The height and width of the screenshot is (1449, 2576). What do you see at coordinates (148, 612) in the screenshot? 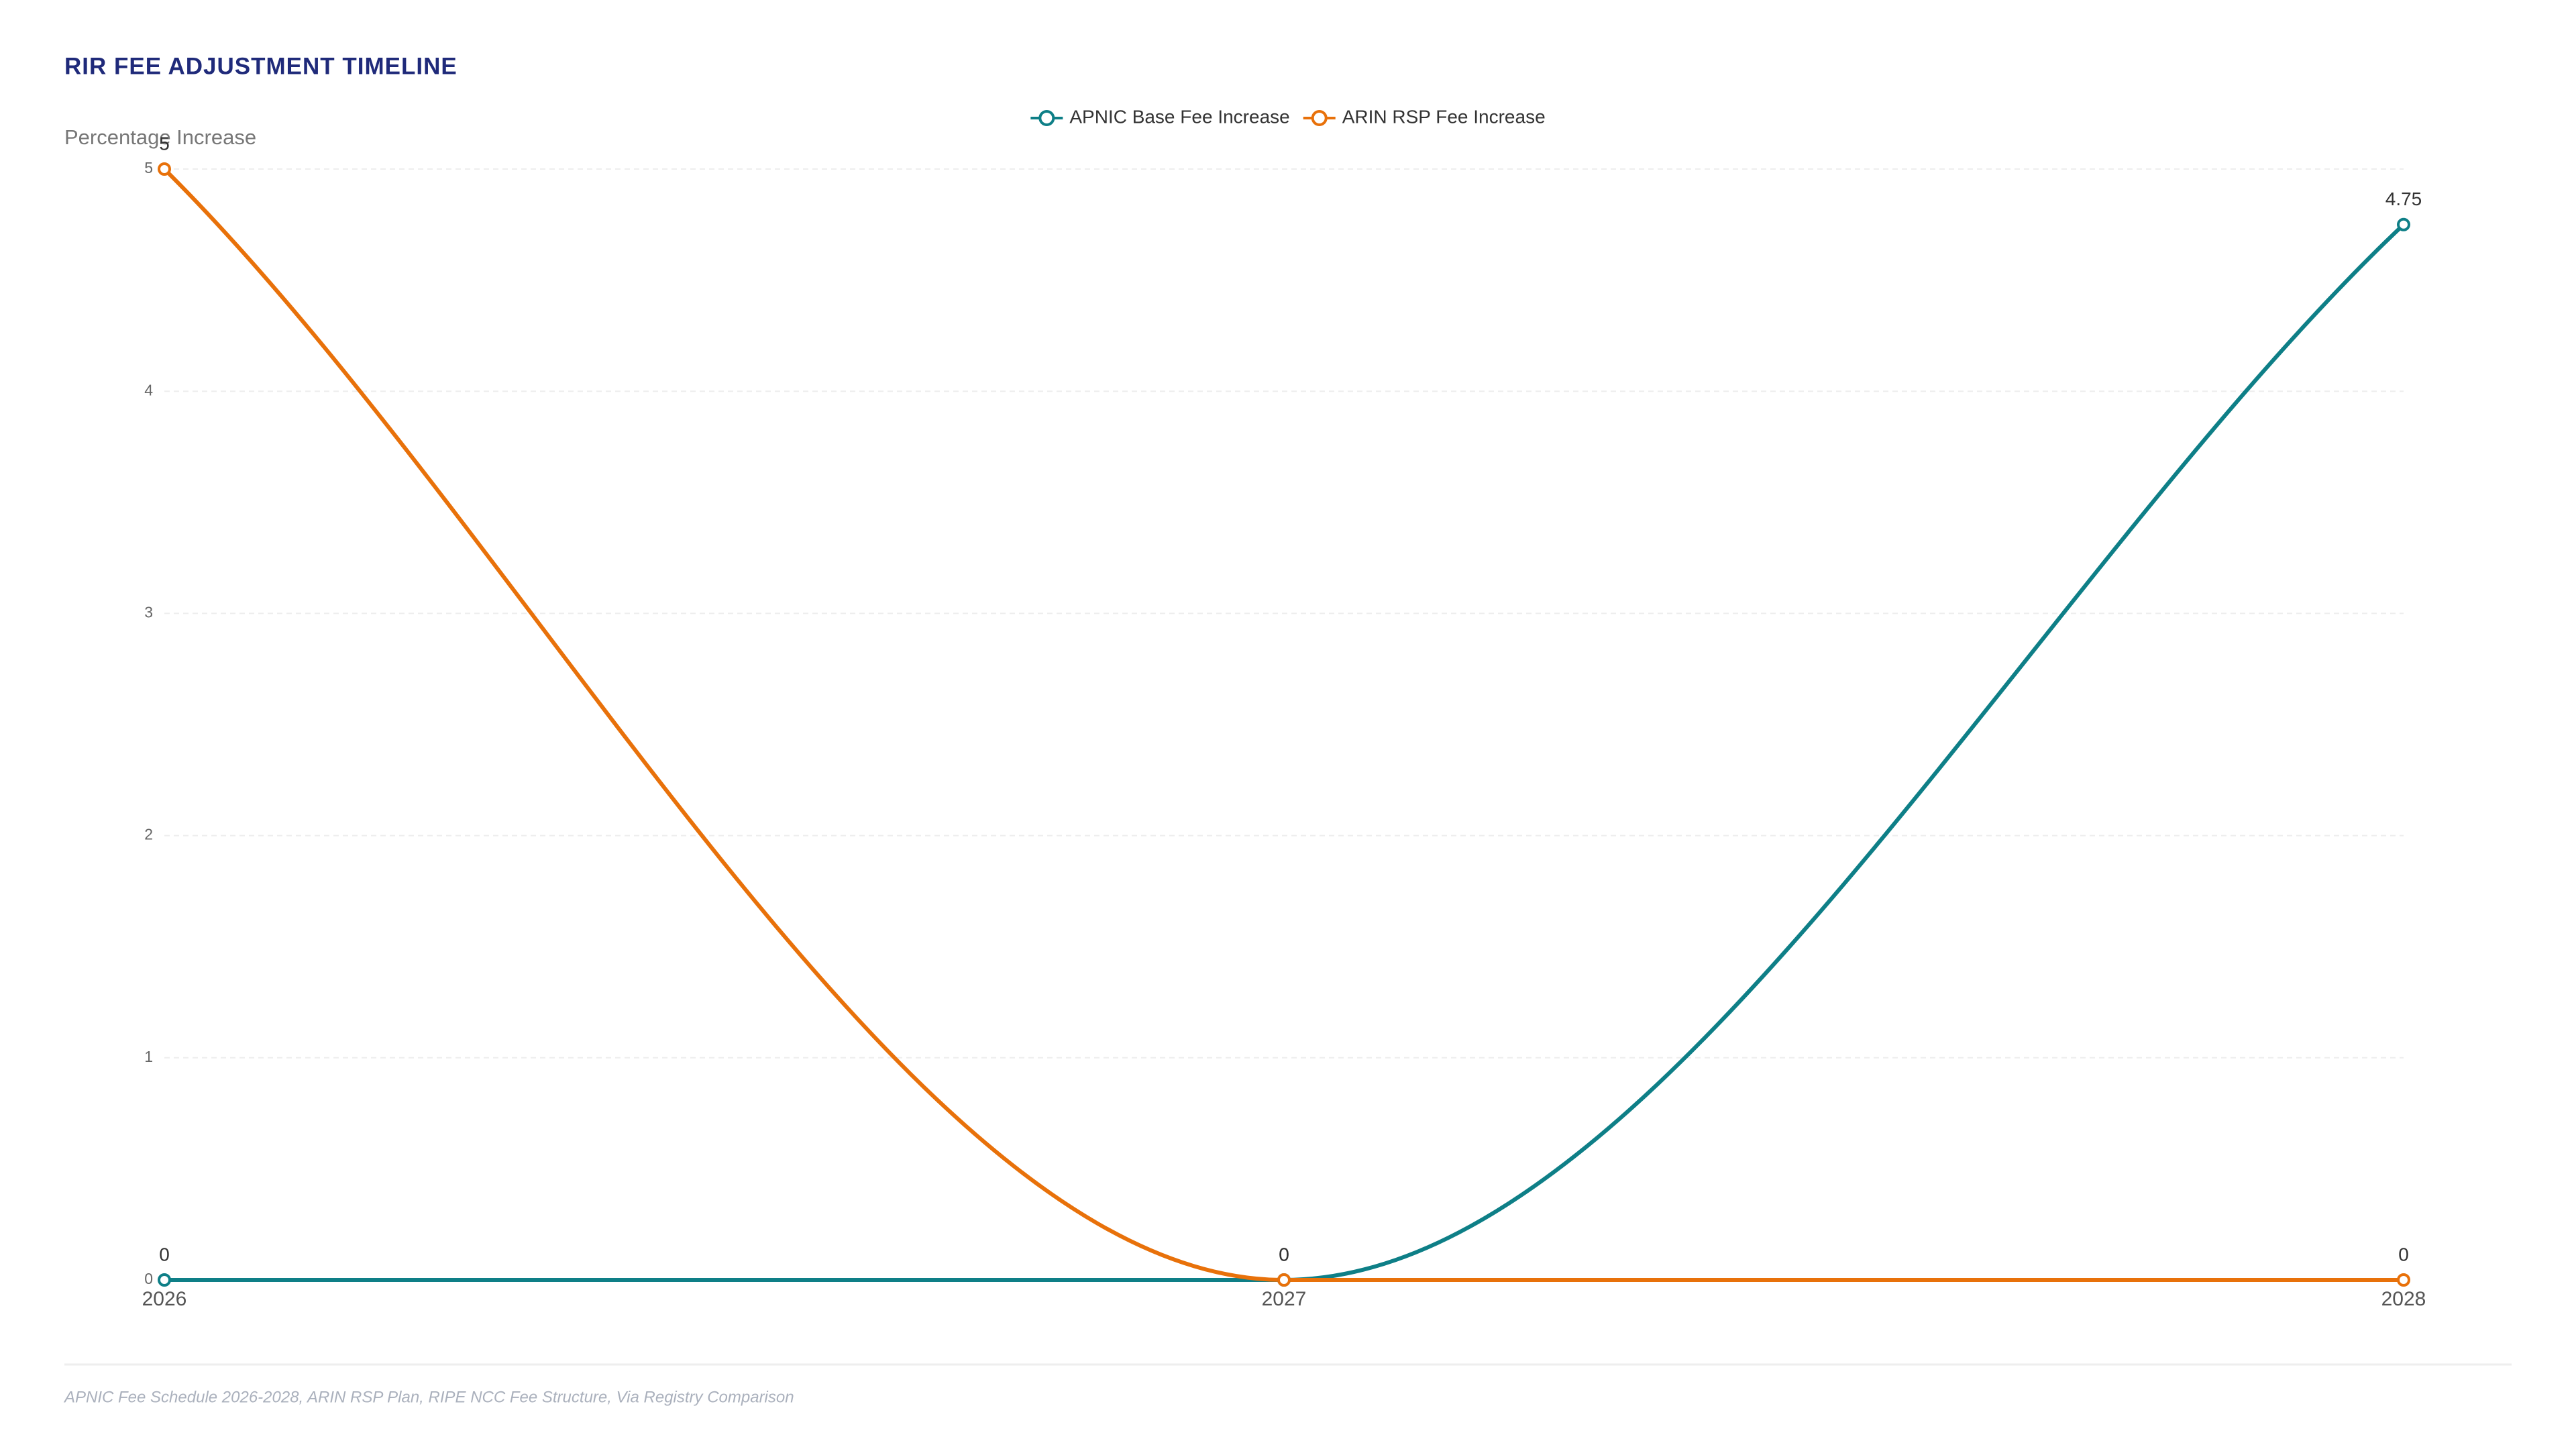
I see `y-tick-label: 3` at bounding box center [148, 612].